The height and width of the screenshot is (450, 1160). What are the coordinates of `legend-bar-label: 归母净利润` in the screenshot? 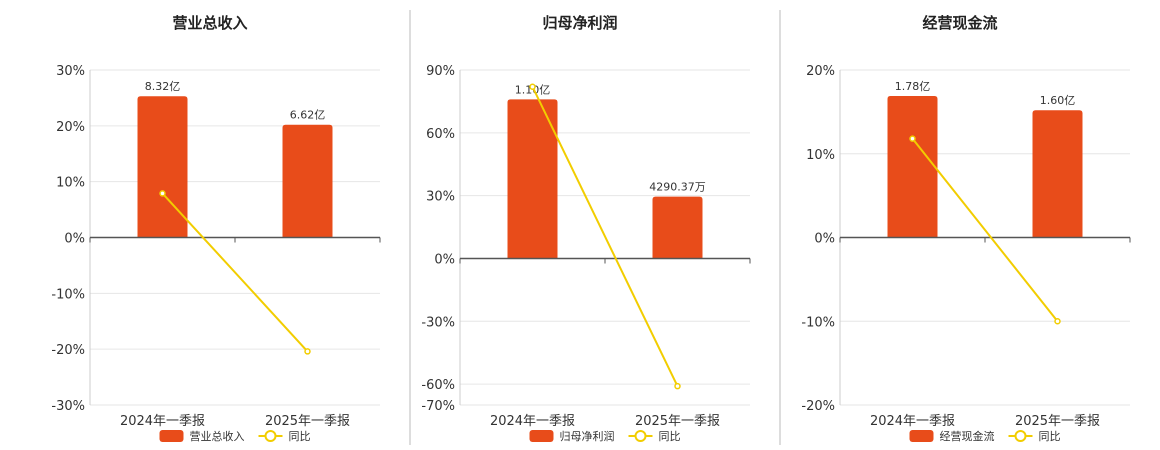 It's located at (587, 436).